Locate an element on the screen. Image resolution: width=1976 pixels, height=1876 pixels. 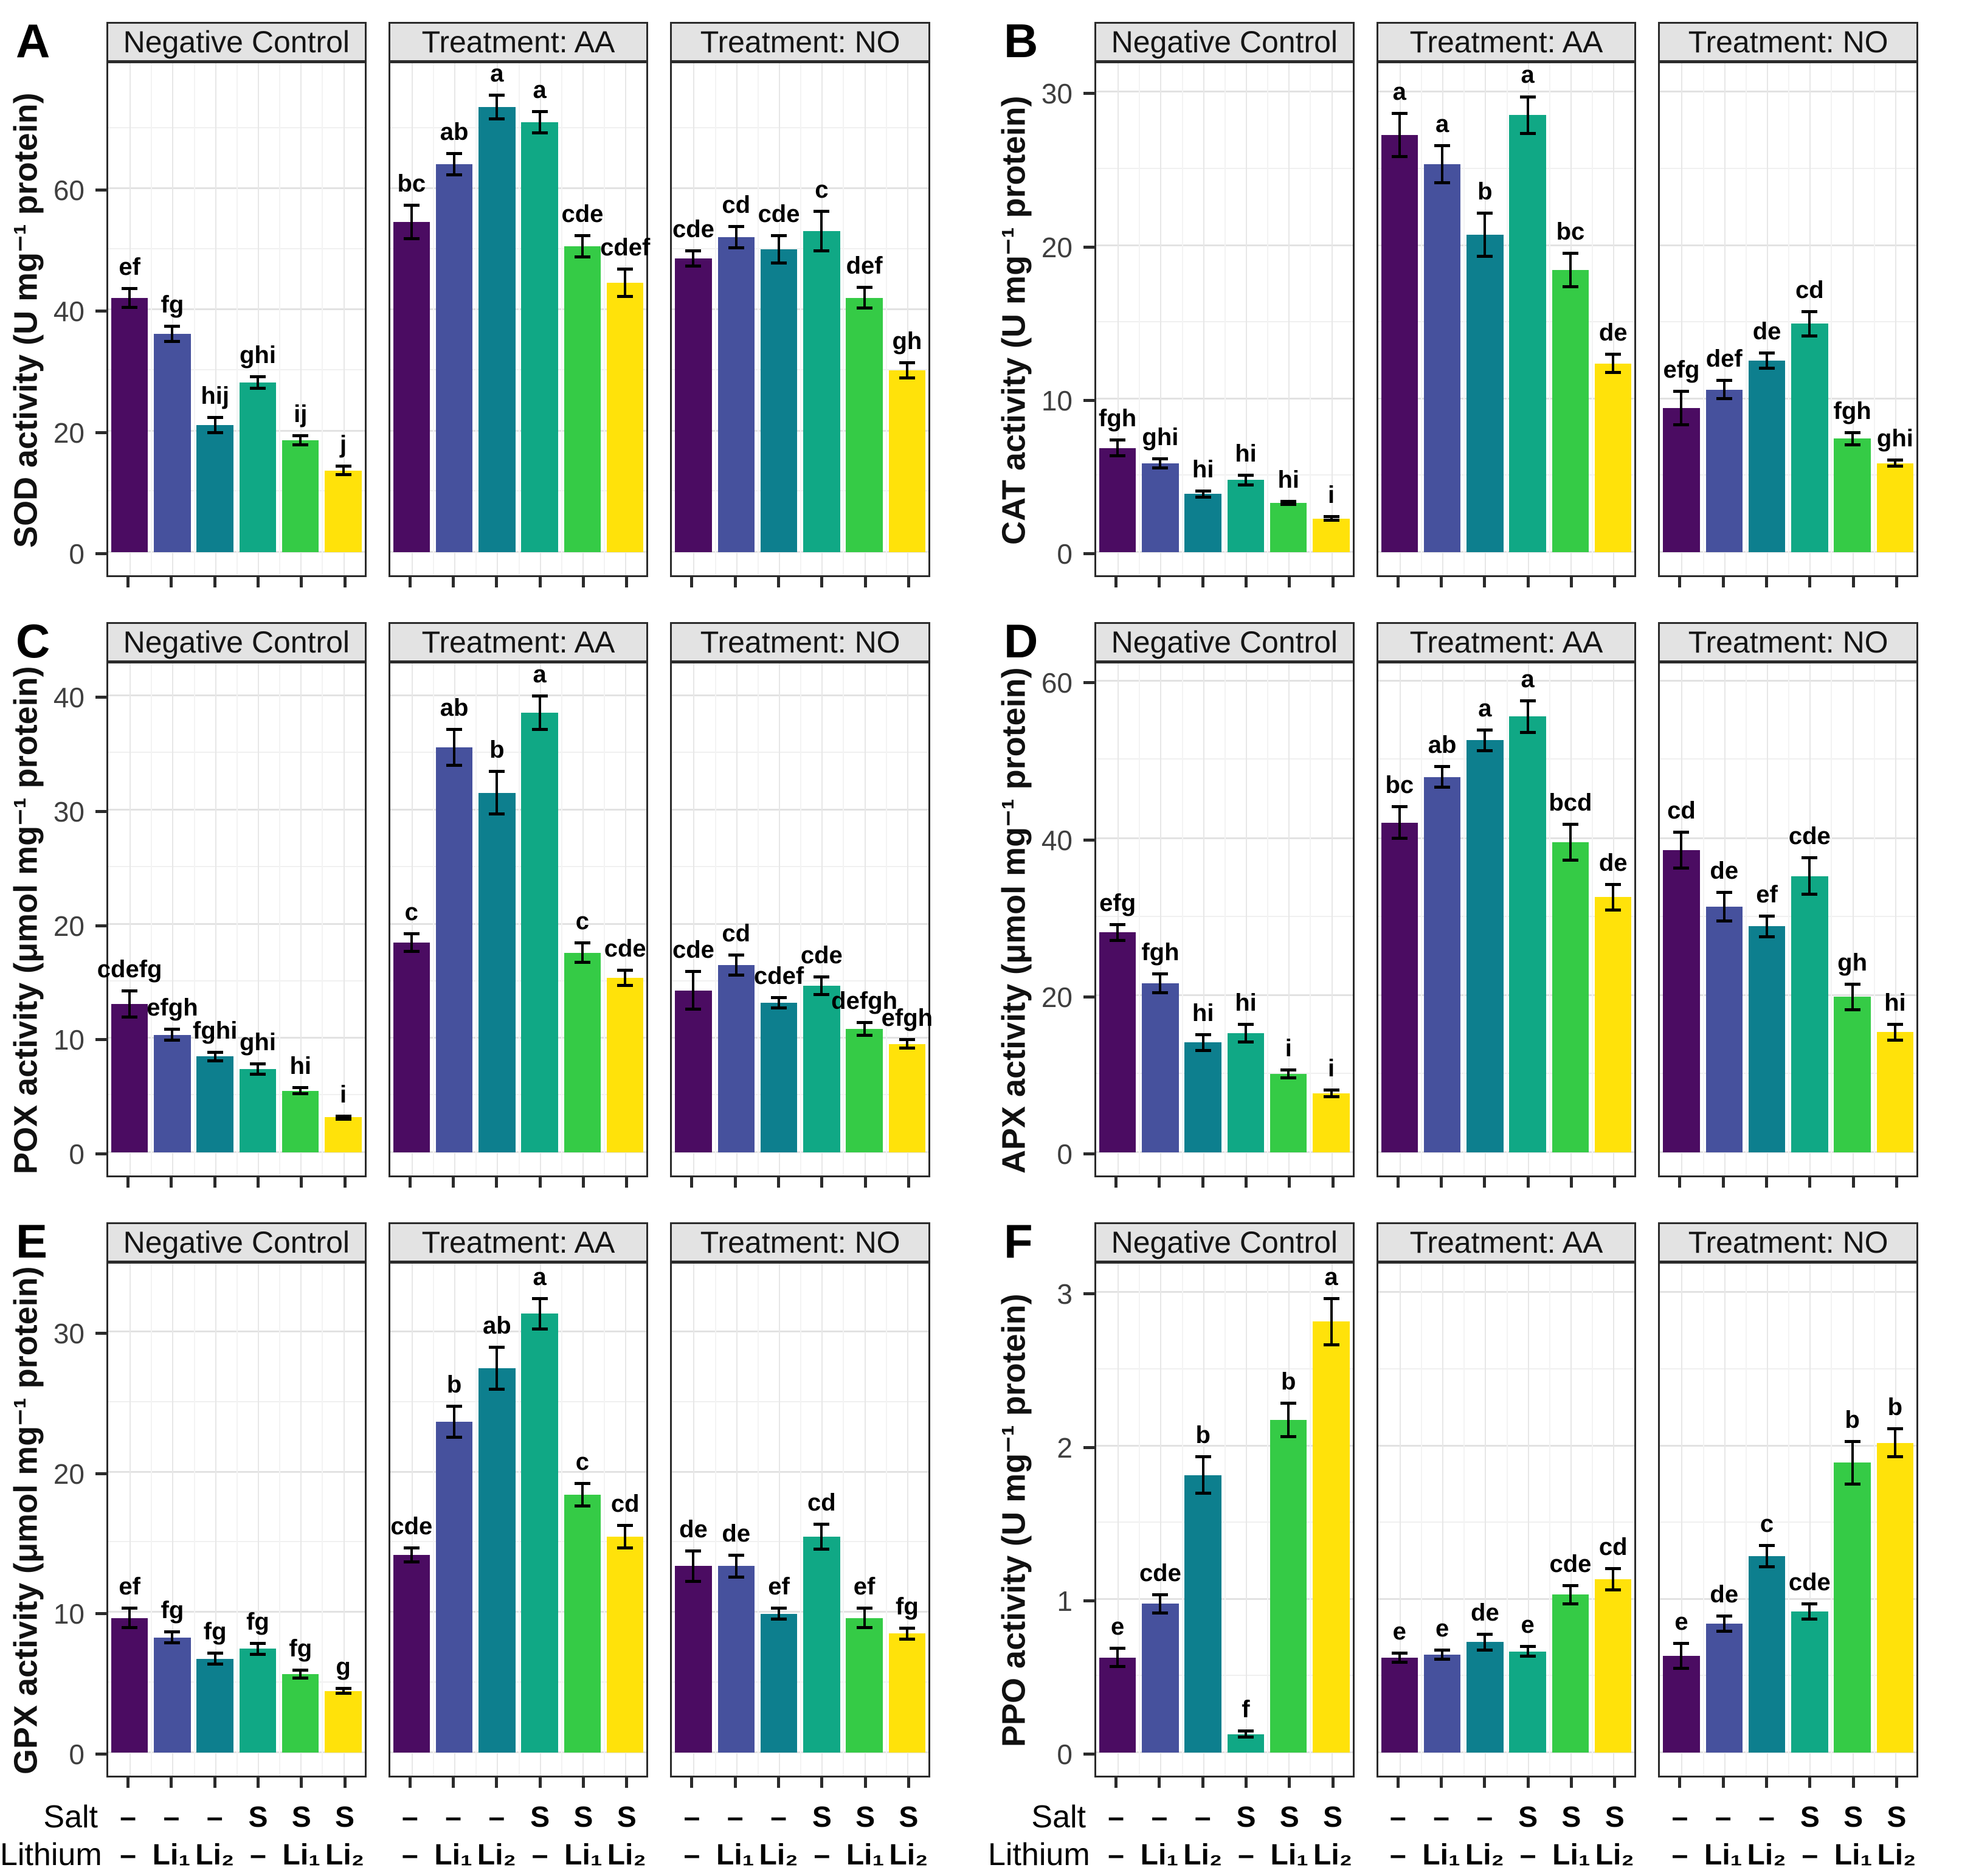
significance-letter: fgh is located at coordinates (1852, 411).